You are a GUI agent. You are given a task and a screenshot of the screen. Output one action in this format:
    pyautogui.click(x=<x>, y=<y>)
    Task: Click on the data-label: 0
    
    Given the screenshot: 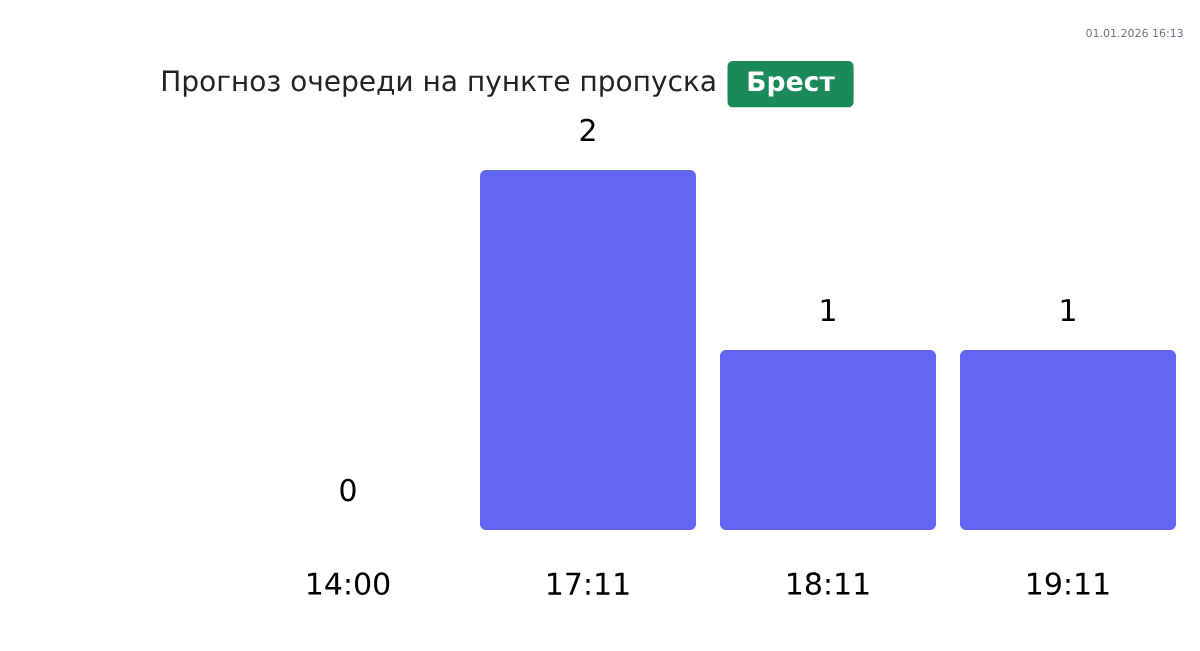 What is the action you would take?
    pyautogui.click(x=348, y=490)
    